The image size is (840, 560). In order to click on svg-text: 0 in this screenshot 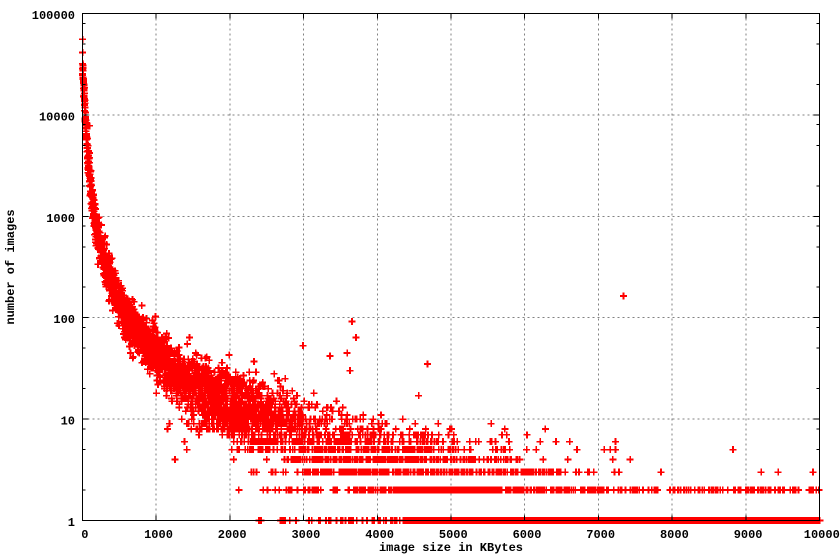, I will do `click(84, 535)`.